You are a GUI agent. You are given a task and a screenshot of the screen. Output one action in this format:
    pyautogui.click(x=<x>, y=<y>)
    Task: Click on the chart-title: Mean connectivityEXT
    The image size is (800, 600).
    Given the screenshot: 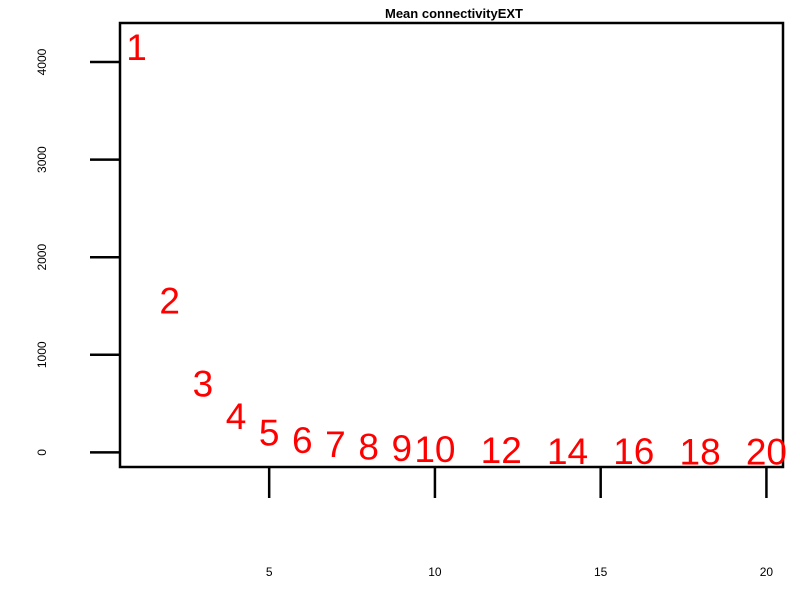 What is the action you would take?
    pyautogui.click(x=454, y=13)
    